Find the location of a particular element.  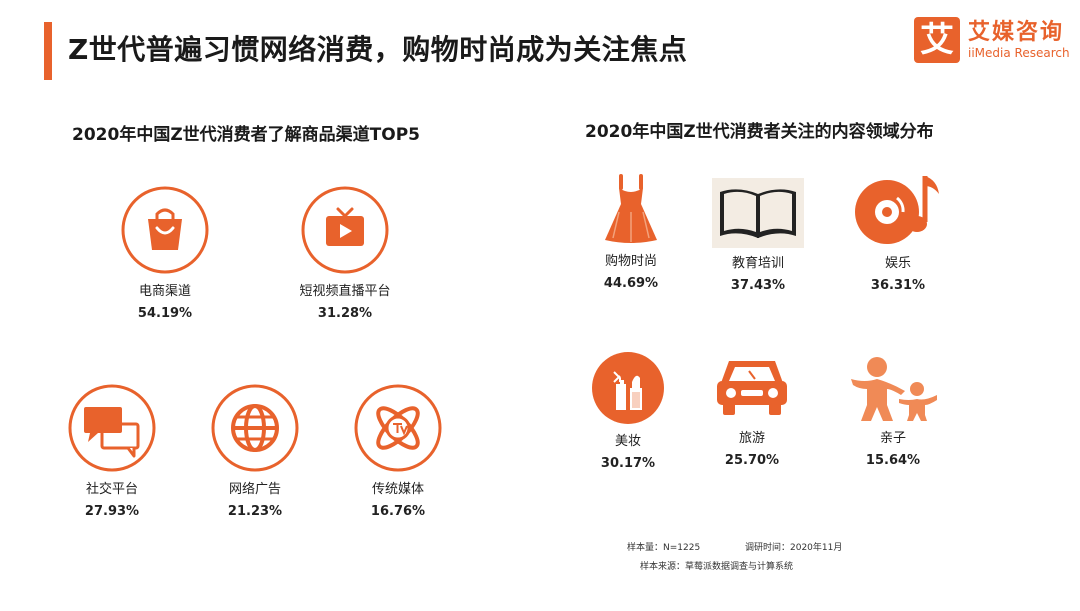

channel-value: 21.23% is located at coordinates (255, 511).